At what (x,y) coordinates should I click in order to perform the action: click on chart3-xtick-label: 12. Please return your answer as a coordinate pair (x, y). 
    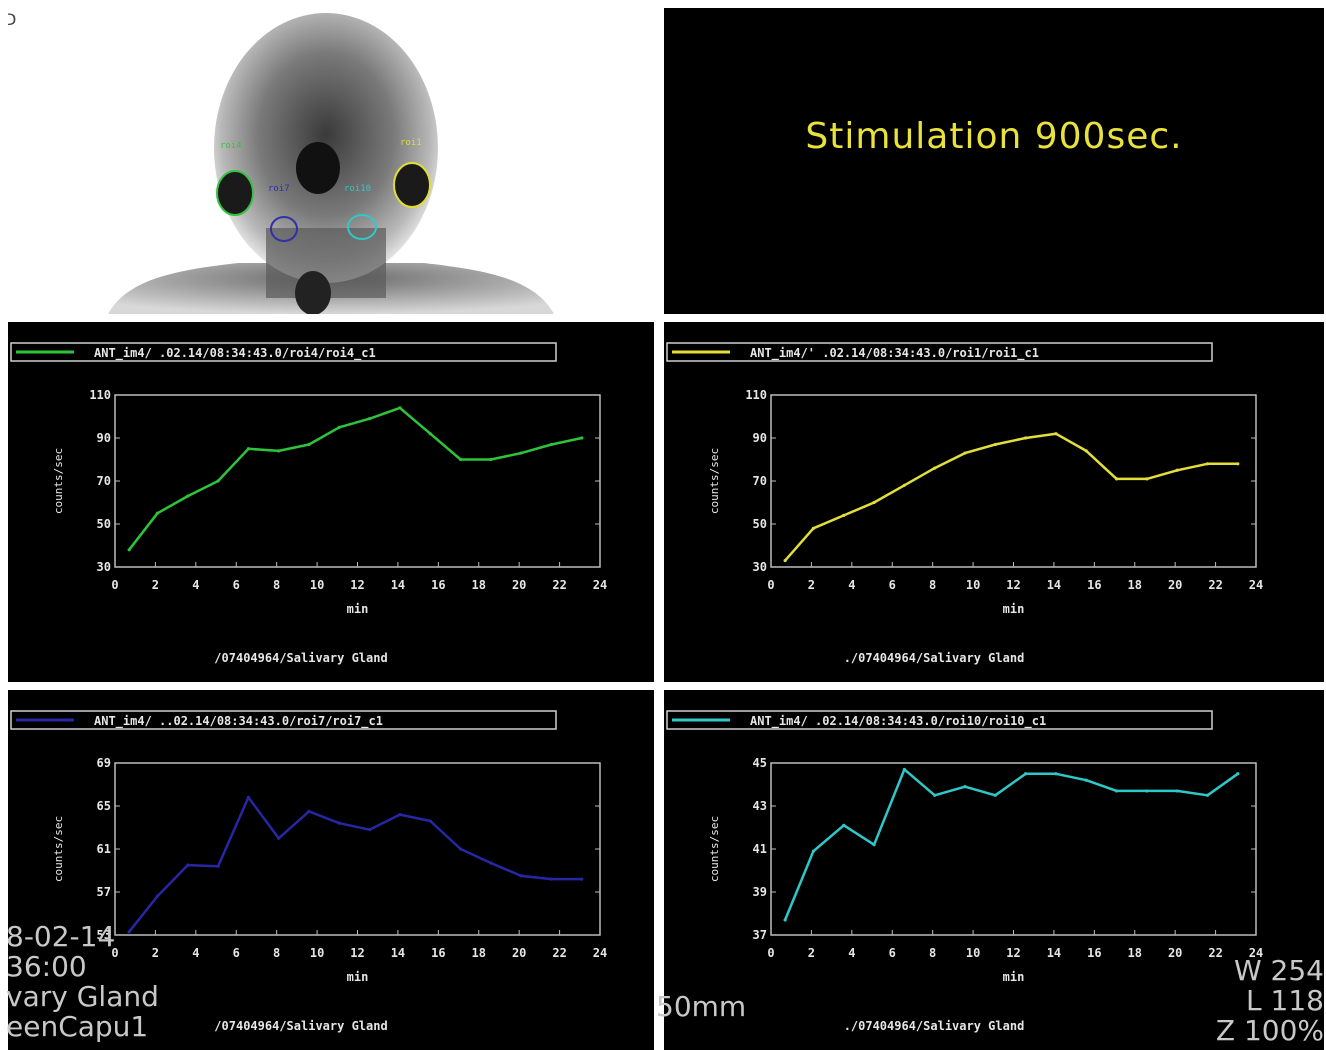
    Looking at the image, I should click on (1013, 953).